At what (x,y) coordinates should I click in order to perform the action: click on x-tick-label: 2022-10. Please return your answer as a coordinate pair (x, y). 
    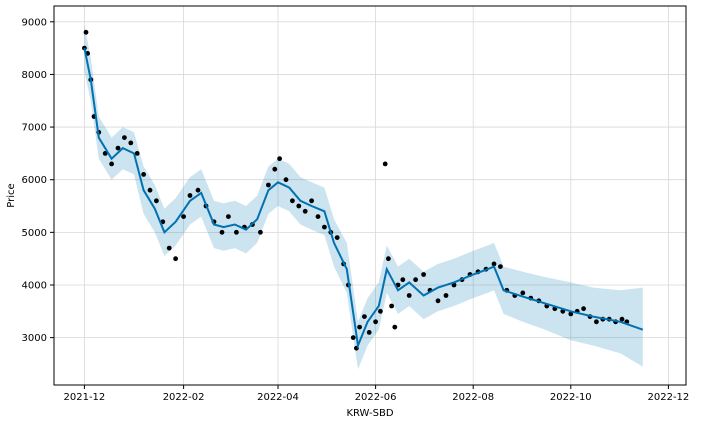
    Looking at the image, I should click on (571, 397).